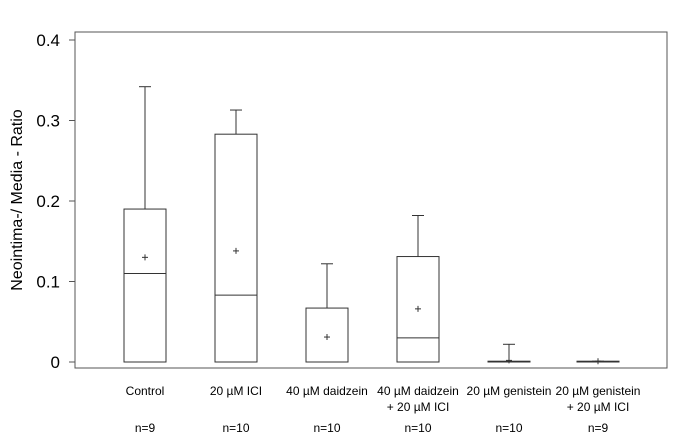  I want to click on category-label: 20 µM ICI, so click(236, 391).